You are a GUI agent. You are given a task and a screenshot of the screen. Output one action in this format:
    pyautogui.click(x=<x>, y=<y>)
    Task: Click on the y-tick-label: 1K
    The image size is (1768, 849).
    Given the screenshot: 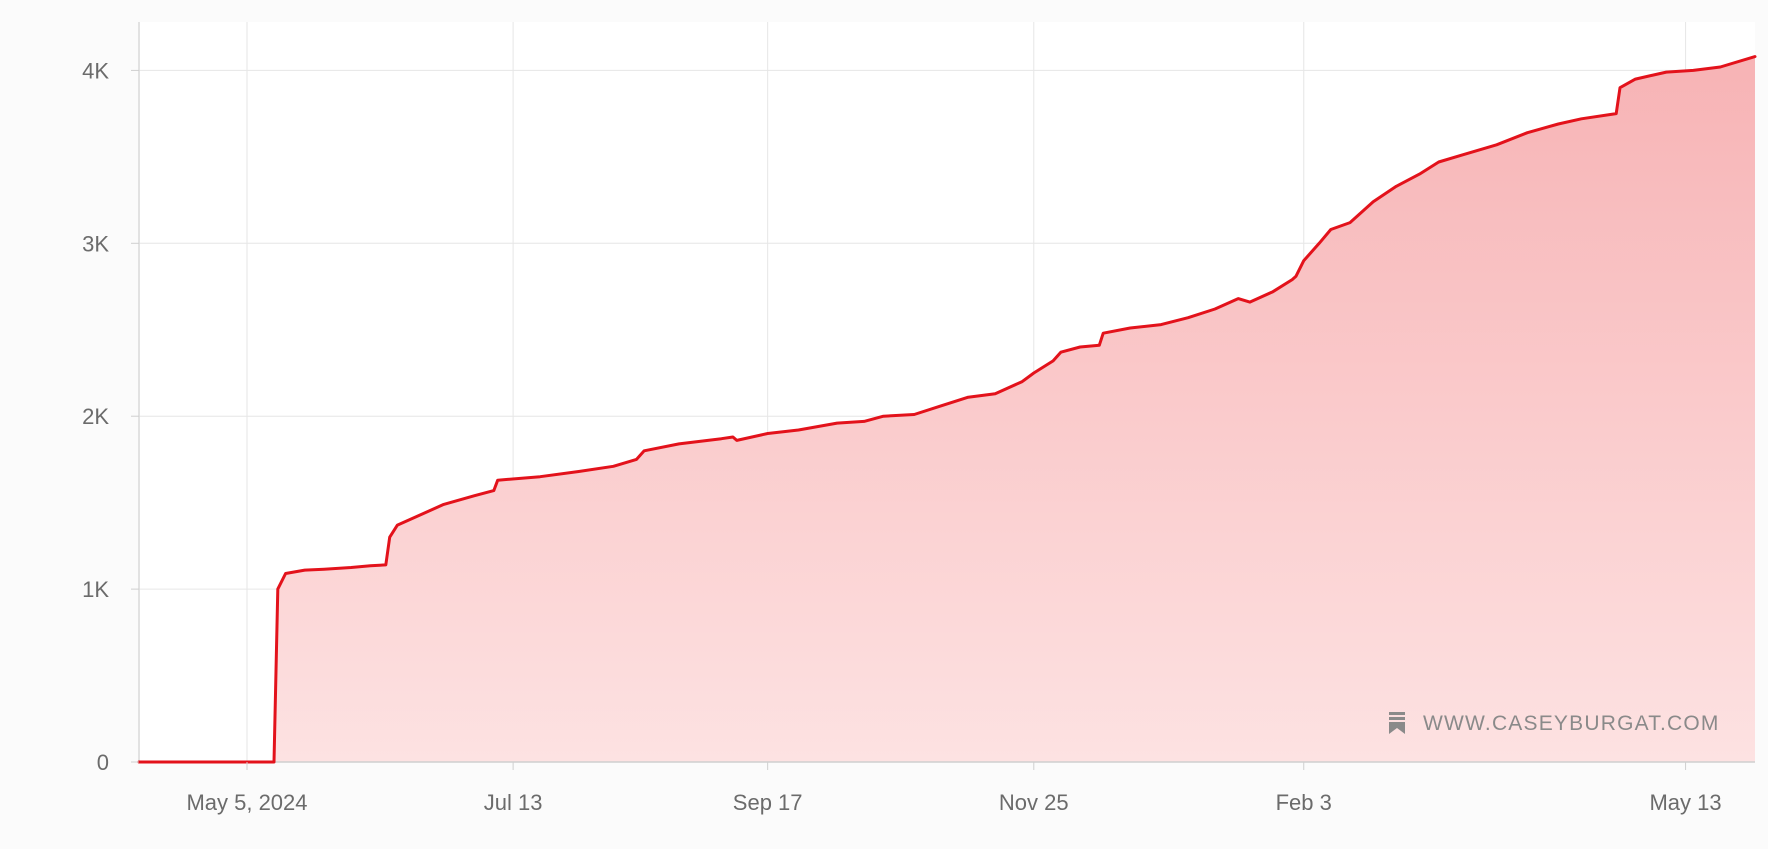 What is the action you would take?
    pyautogui.click(x=95, y=589)
    